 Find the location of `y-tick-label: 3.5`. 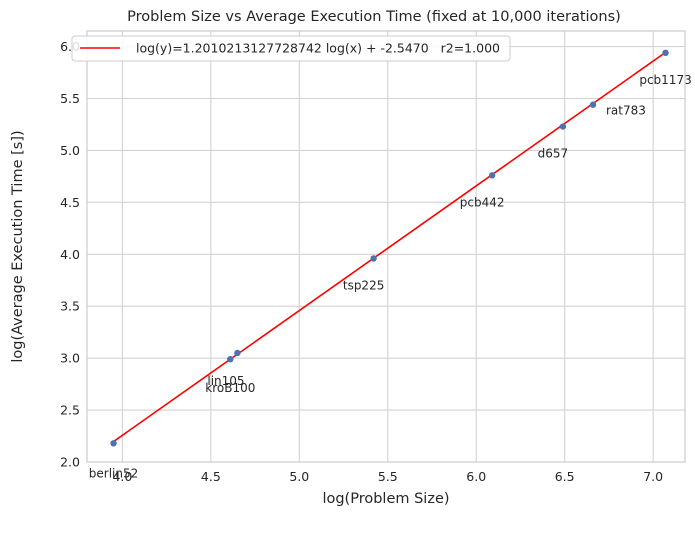

y-tick-label: 3.5 is located at coordinates (70, 306).